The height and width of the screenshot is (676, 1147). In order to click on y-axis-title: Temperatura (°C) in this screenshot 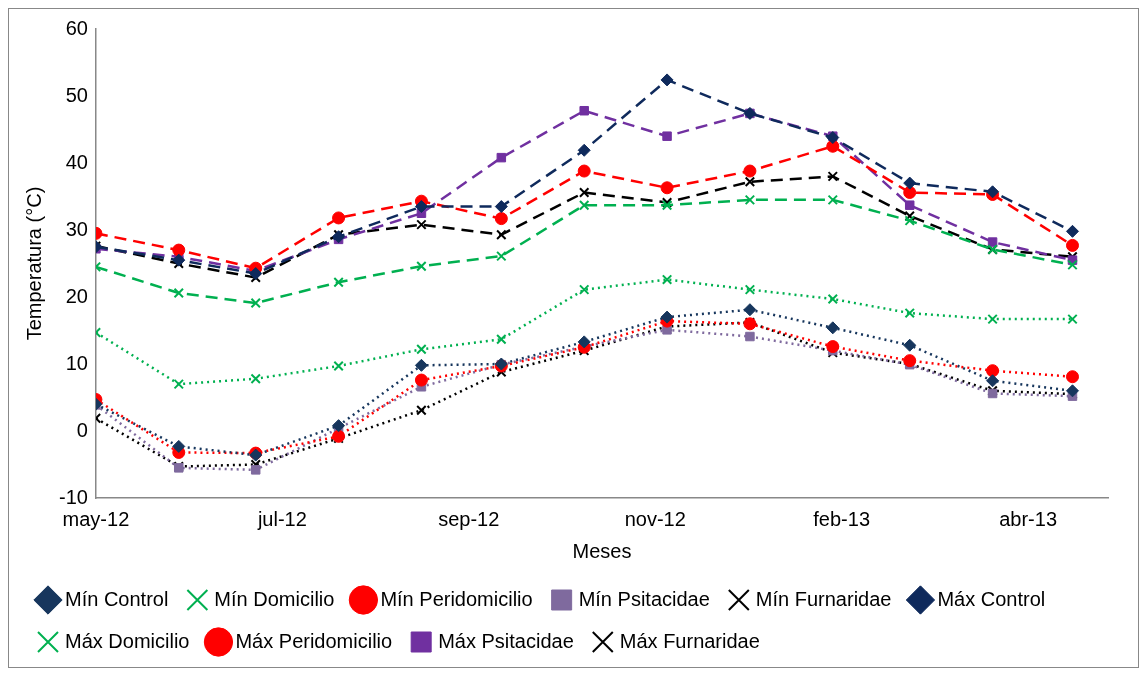, I will do `click(33, 263)`.